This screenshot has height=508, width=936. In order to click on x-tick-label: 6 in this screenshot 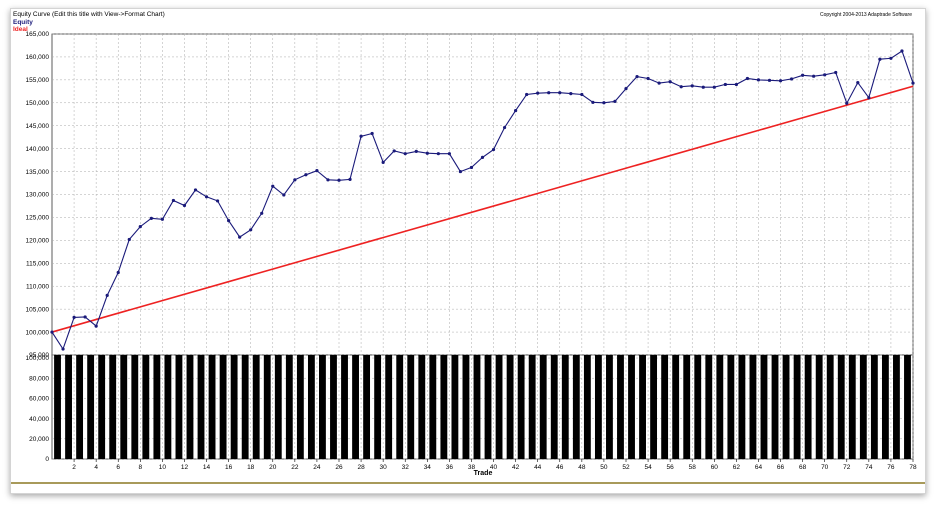, I will do `click(118, 467)`.